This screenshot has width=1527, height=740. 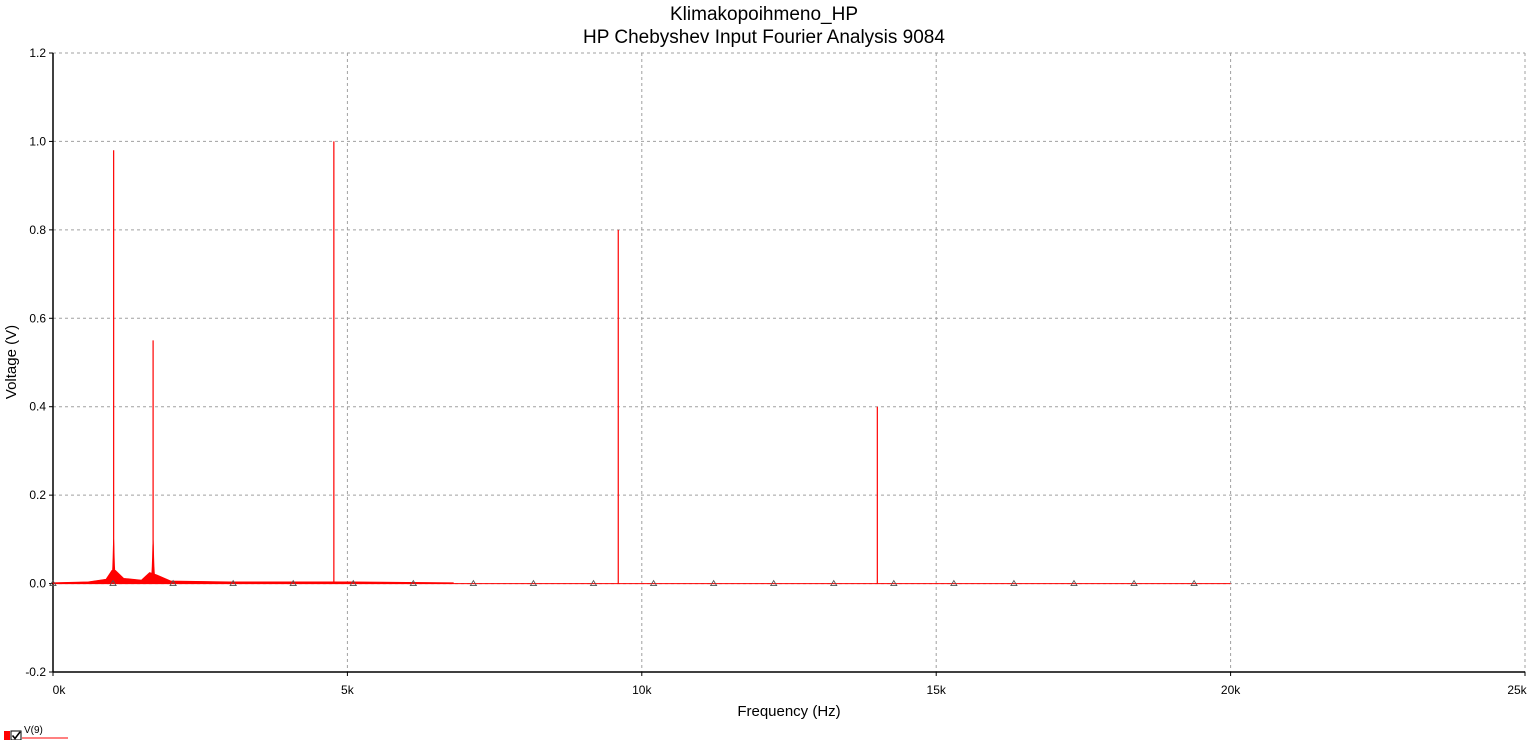 What do you see at coordinates (788, 711) in the screenshot?
I see `x-axis-label: Frequency (Hz)` at bounding box center [788, 711].